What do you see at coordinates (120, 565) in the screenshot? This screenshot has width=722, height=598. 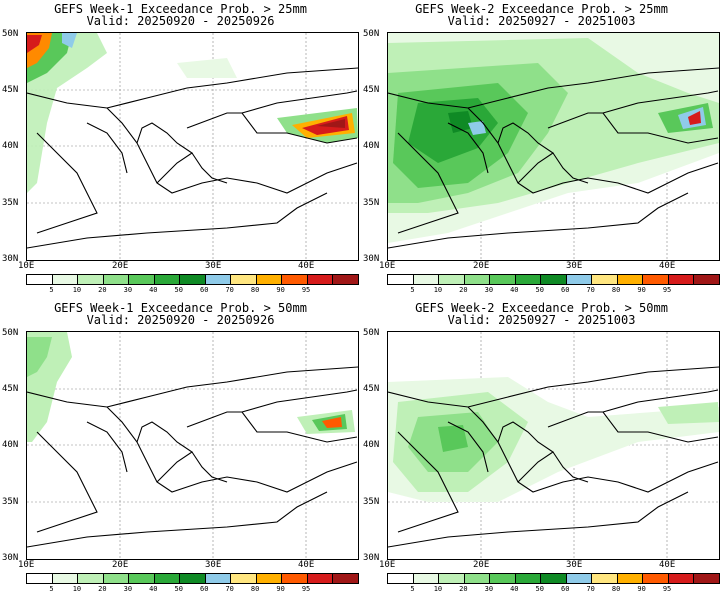 I see `lon-label: 20E` at bounding box center [120, 565].